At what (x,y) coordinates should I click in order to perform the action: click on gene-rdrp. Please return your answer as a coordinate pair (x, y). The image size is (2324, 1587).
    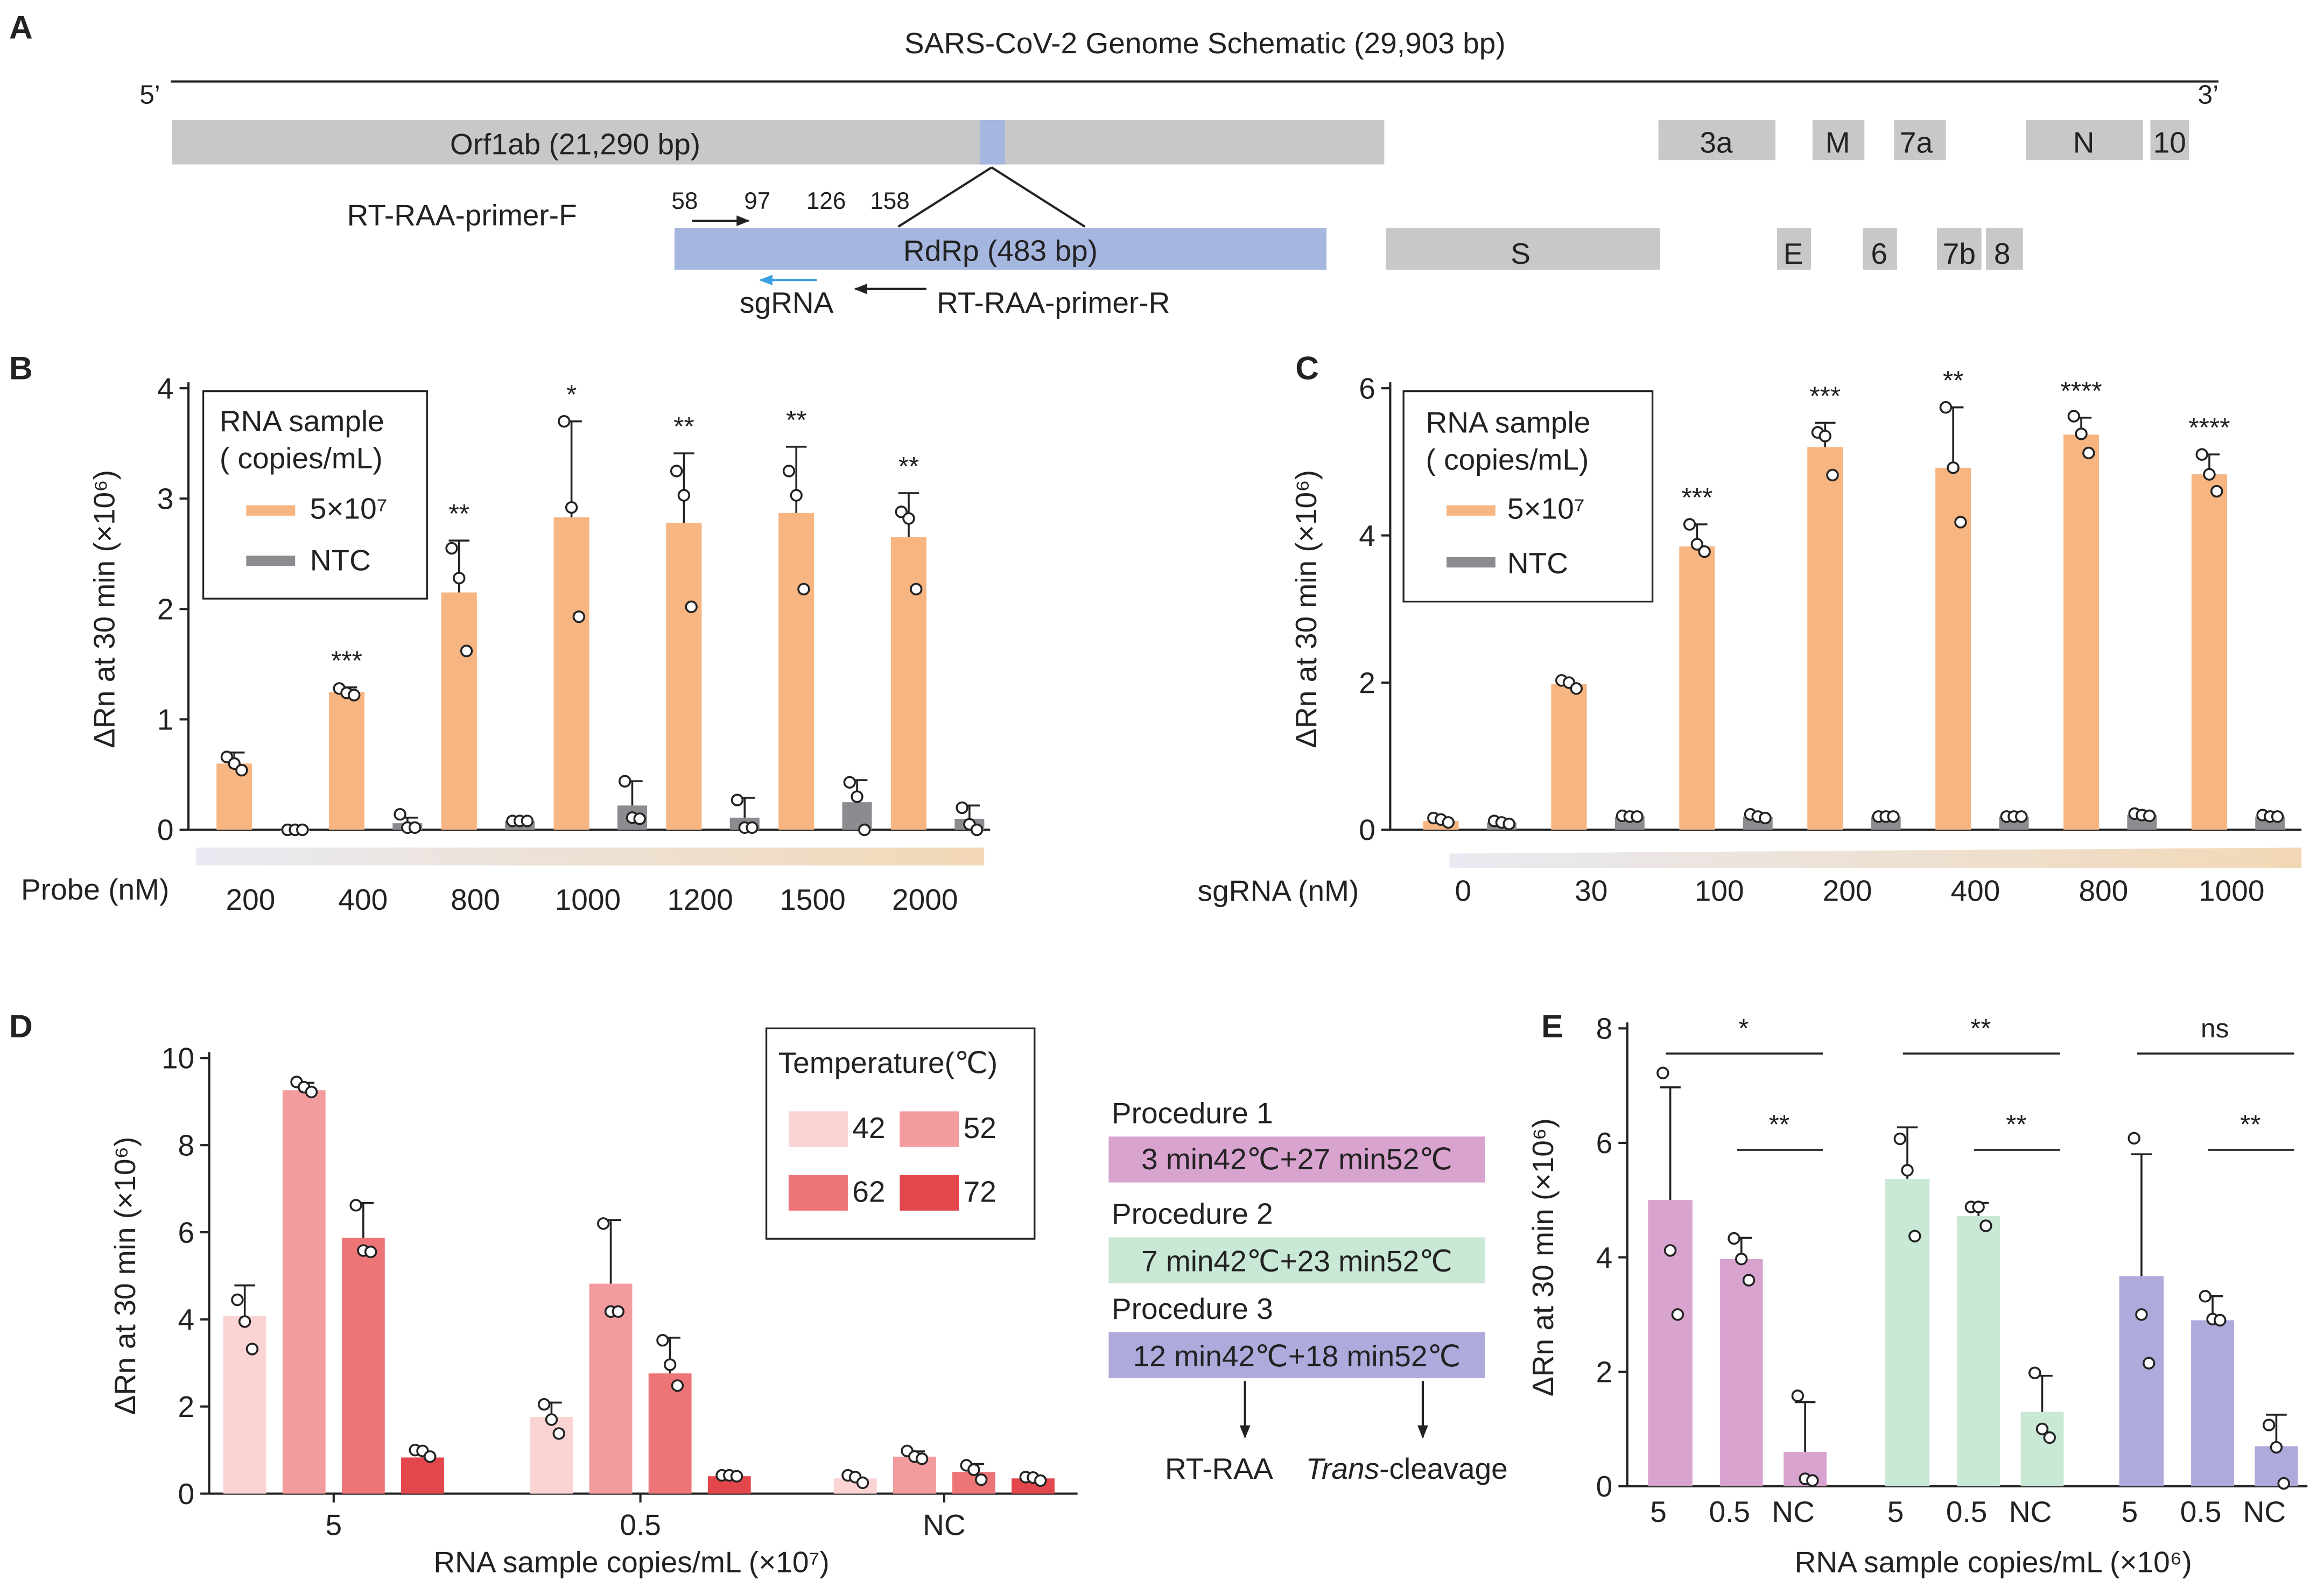
    Looking at the image, I should click on (1000, 249).